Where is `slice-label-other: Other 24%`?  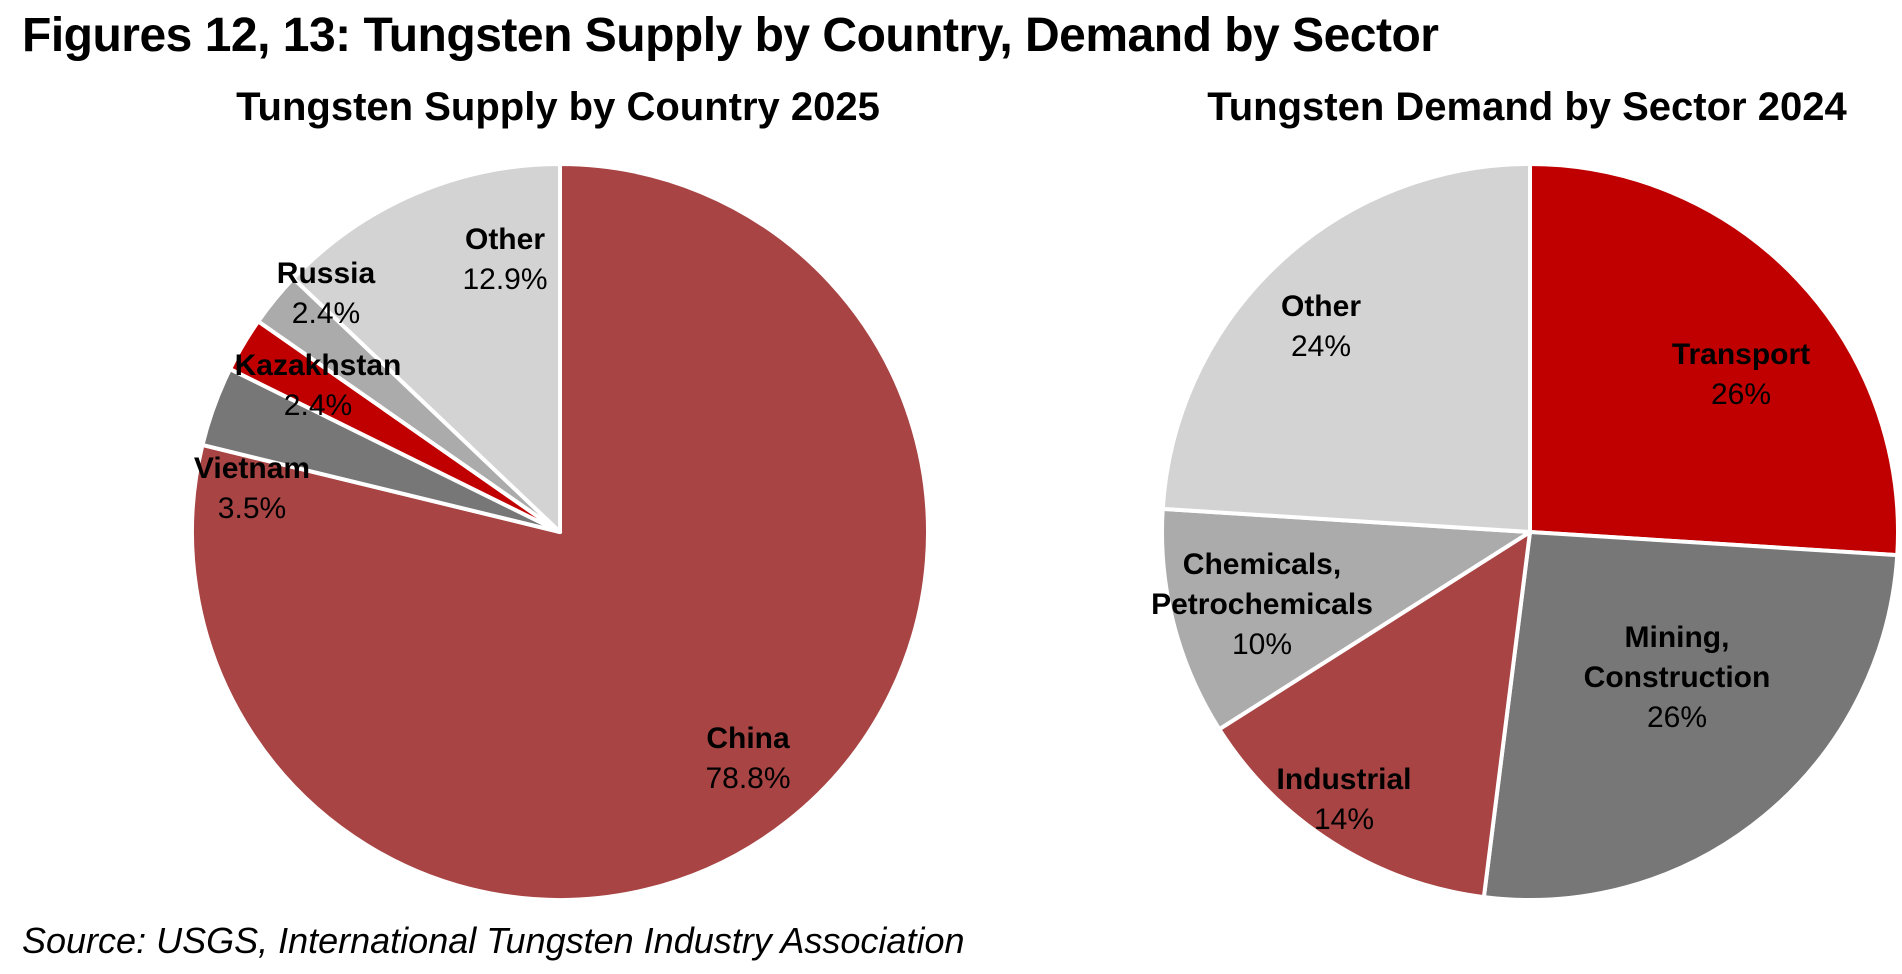 slice-label-other: Other 24% is located at coordinates (1321, 326).